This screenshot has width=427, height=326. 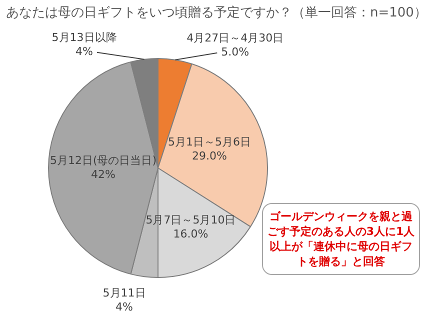 I want to click on slice-label: 5月7日～5月10日, so click(x=191, y=219).